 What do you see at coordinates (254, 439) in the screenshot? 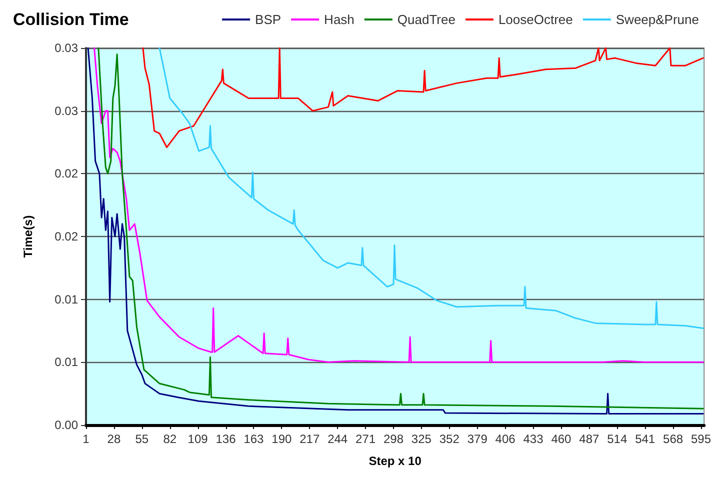
I see `x-tick-label: 163` at bounding box center [254, 439].